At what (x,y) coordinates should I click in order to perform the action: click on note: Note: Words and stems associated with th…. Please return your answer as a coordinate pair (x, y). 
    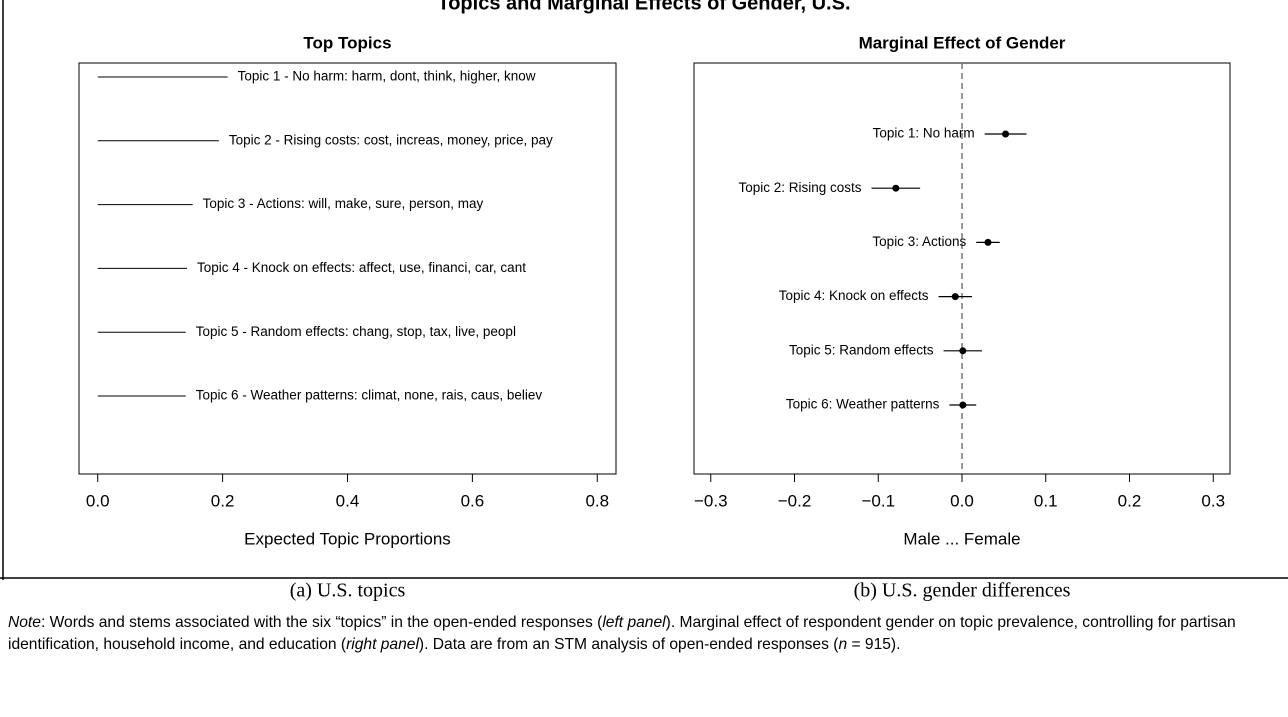
    Looking at the image, I should click on (646, 634).